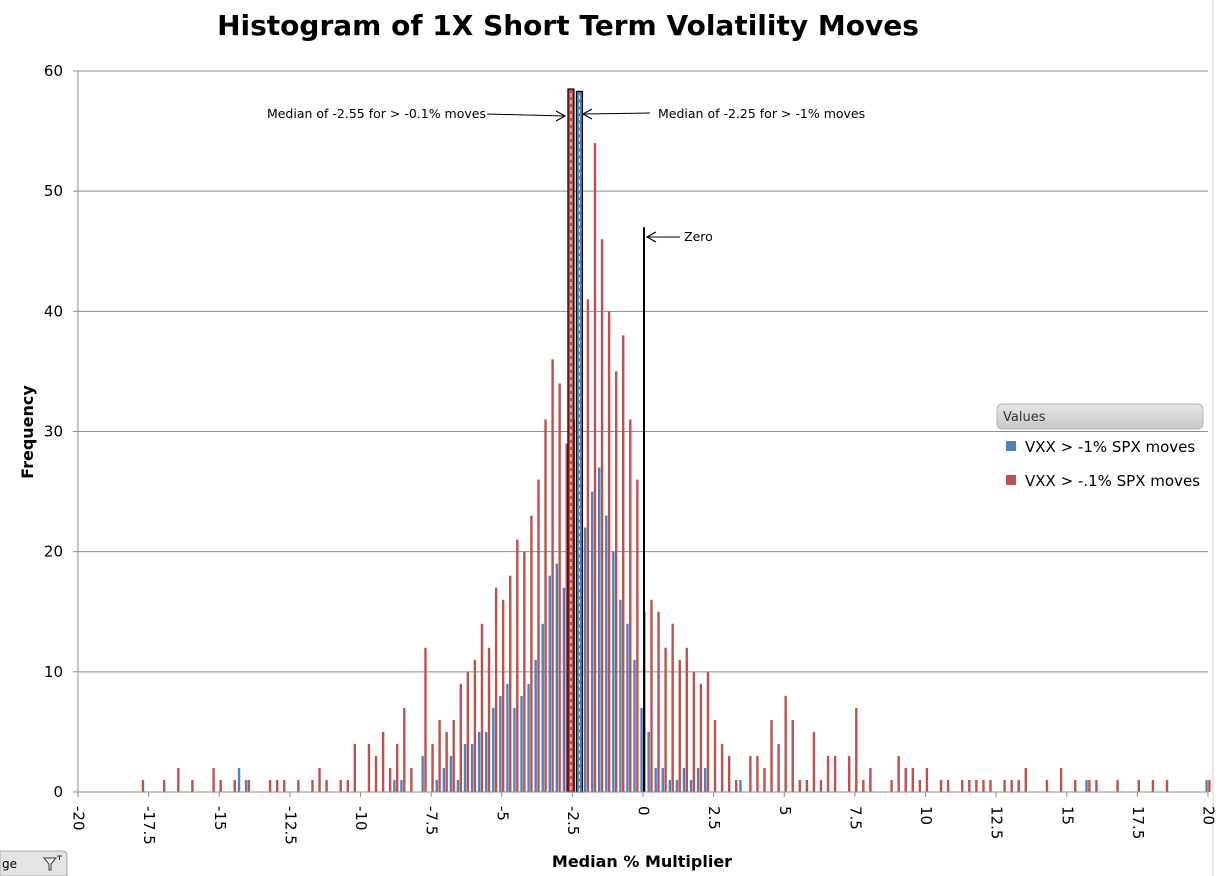 The height and width of the screenshot is (876, 1225). Describe the element at coordinates (34, 863) in the screenshot. I see `field-filter-tab: ge` at that location.